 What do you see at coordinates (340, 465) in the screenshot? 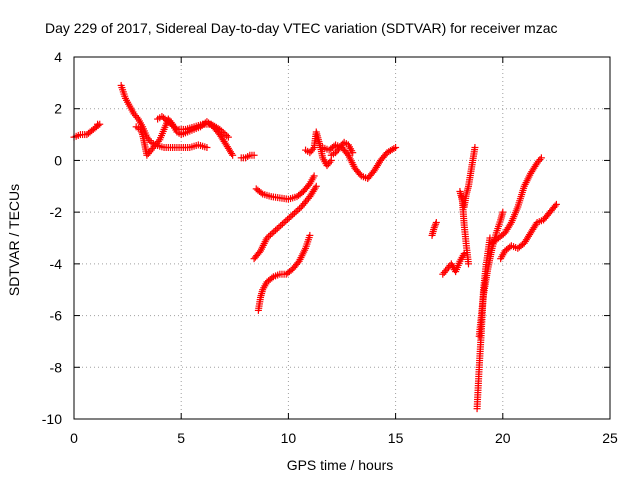
I see `x-axis-label: GPS time / hours` at bounding box center [340, 465].